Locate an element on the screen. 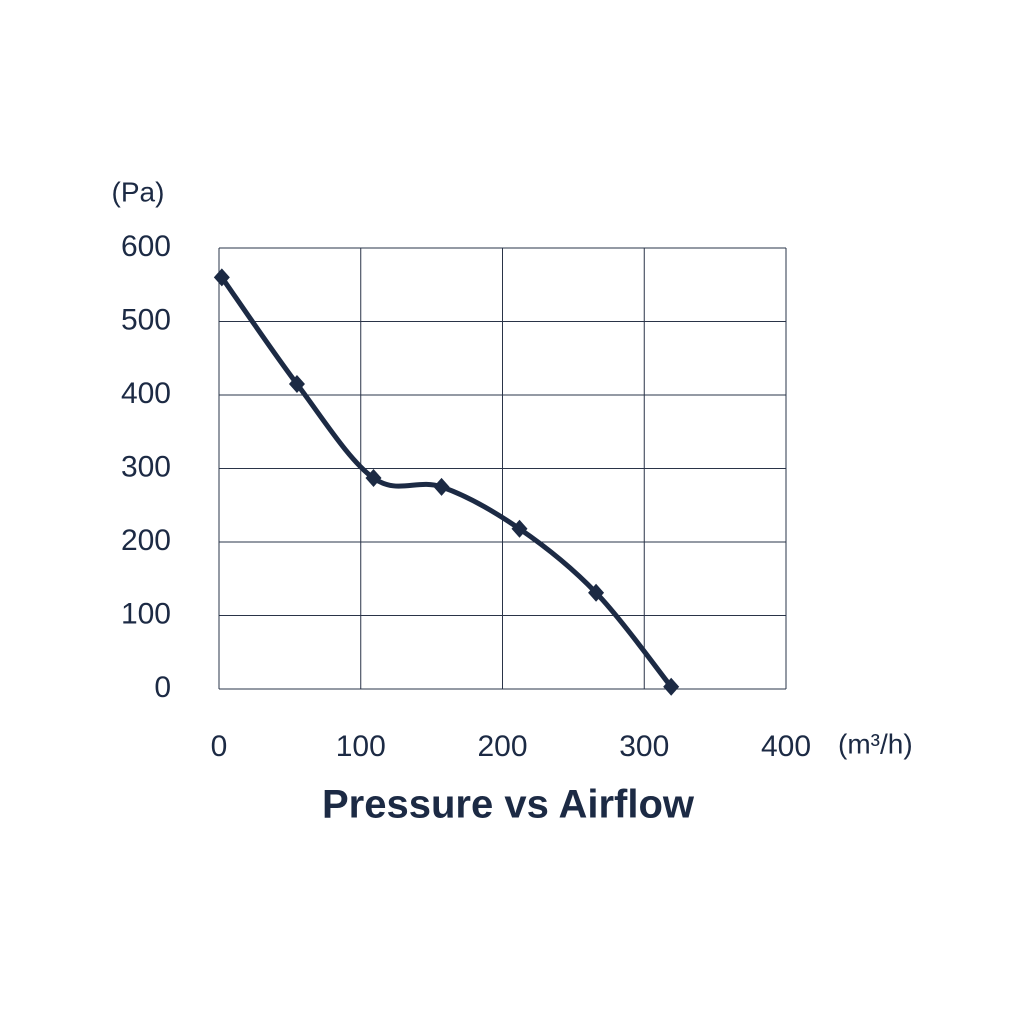 The width and height of the screenshot is (1024, 1024). x-axis-label: (m³/h) is located at coordinates (875, 743).